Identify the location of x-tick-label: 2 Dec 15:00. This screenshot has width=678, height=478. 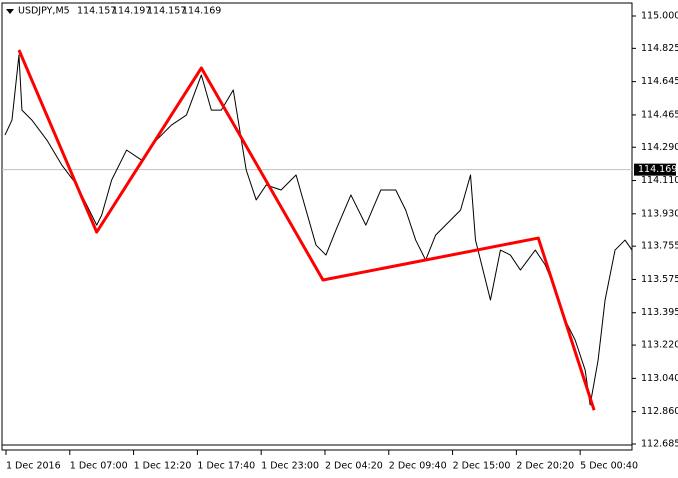
(482, 466).